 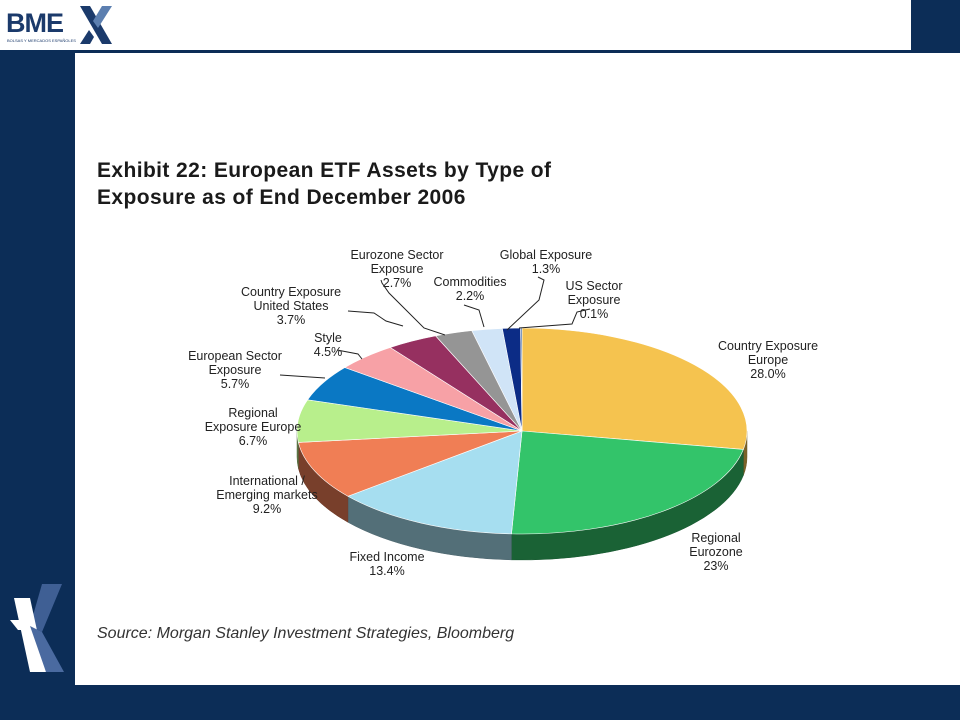 I want to click on slice-name-country-exposure-europe: Country Exposure, so click(x=768, y=346).